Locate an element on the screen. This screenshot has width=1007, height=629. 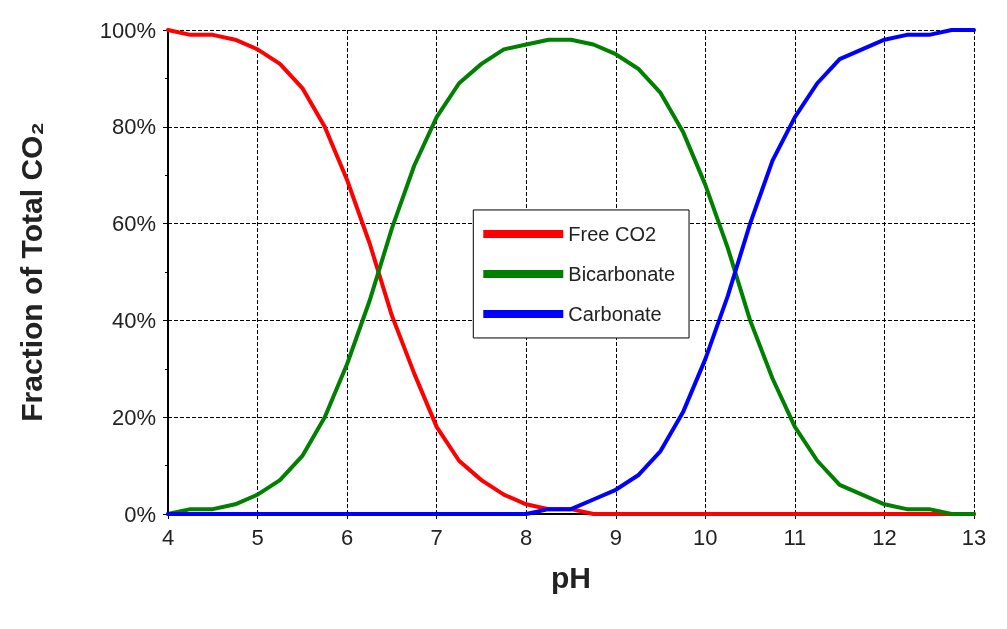
y-tick-label: 80% is located at coordinates (133, 127).